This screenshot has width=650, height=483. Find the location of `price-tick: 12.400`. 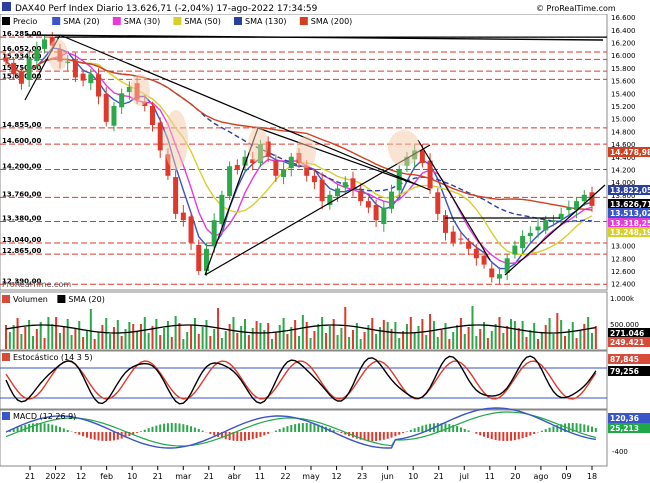

price-tick: 12.400 is located at coordinates (623, 285).